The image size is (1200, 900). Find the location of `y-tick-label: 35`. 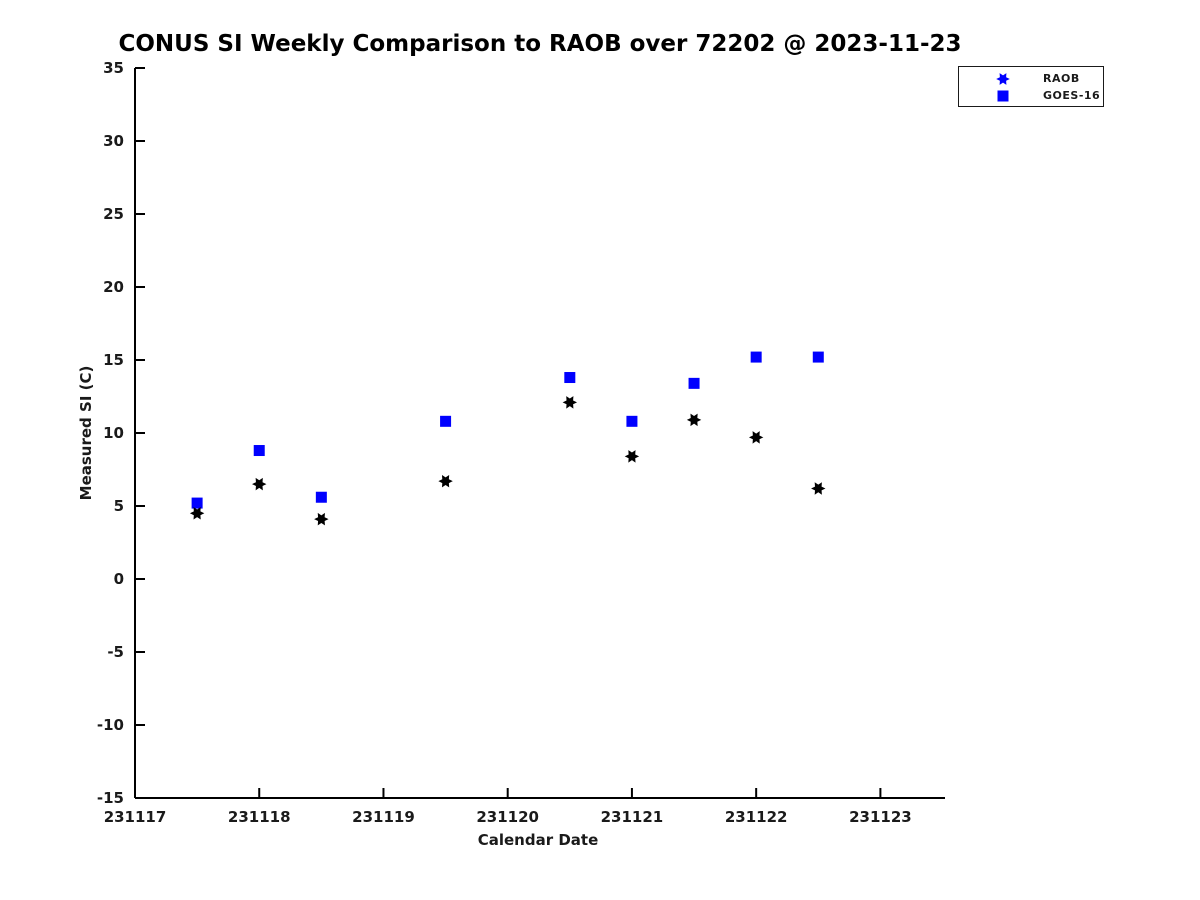

y-tick-label: 35 is located at coordinates (113, 68).